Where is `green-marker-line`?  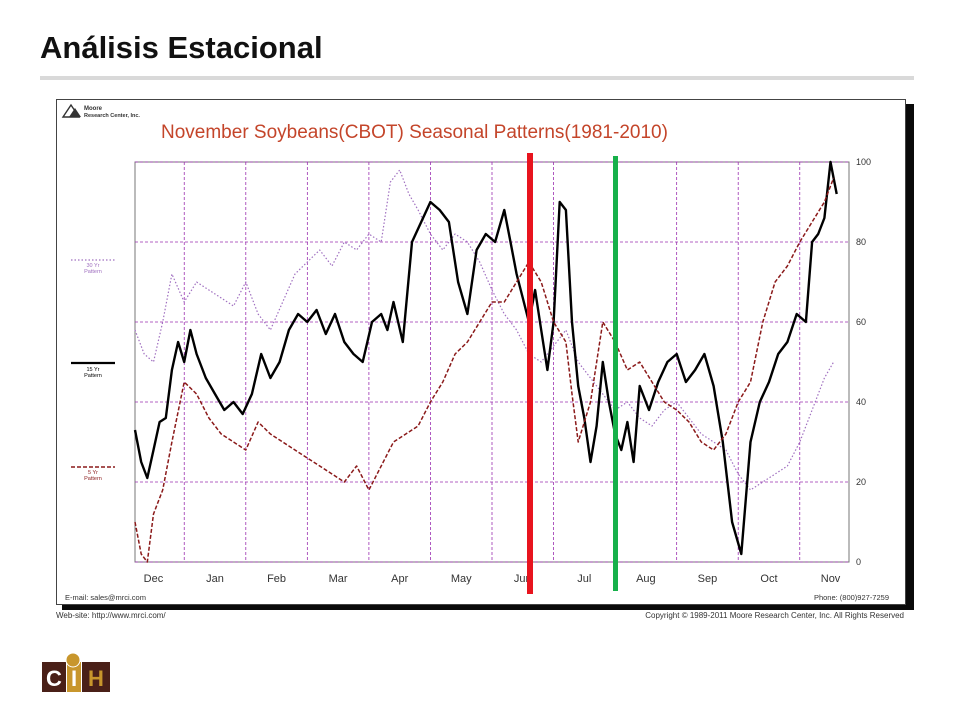 green-marker-line is located at coordinates (615, 373).